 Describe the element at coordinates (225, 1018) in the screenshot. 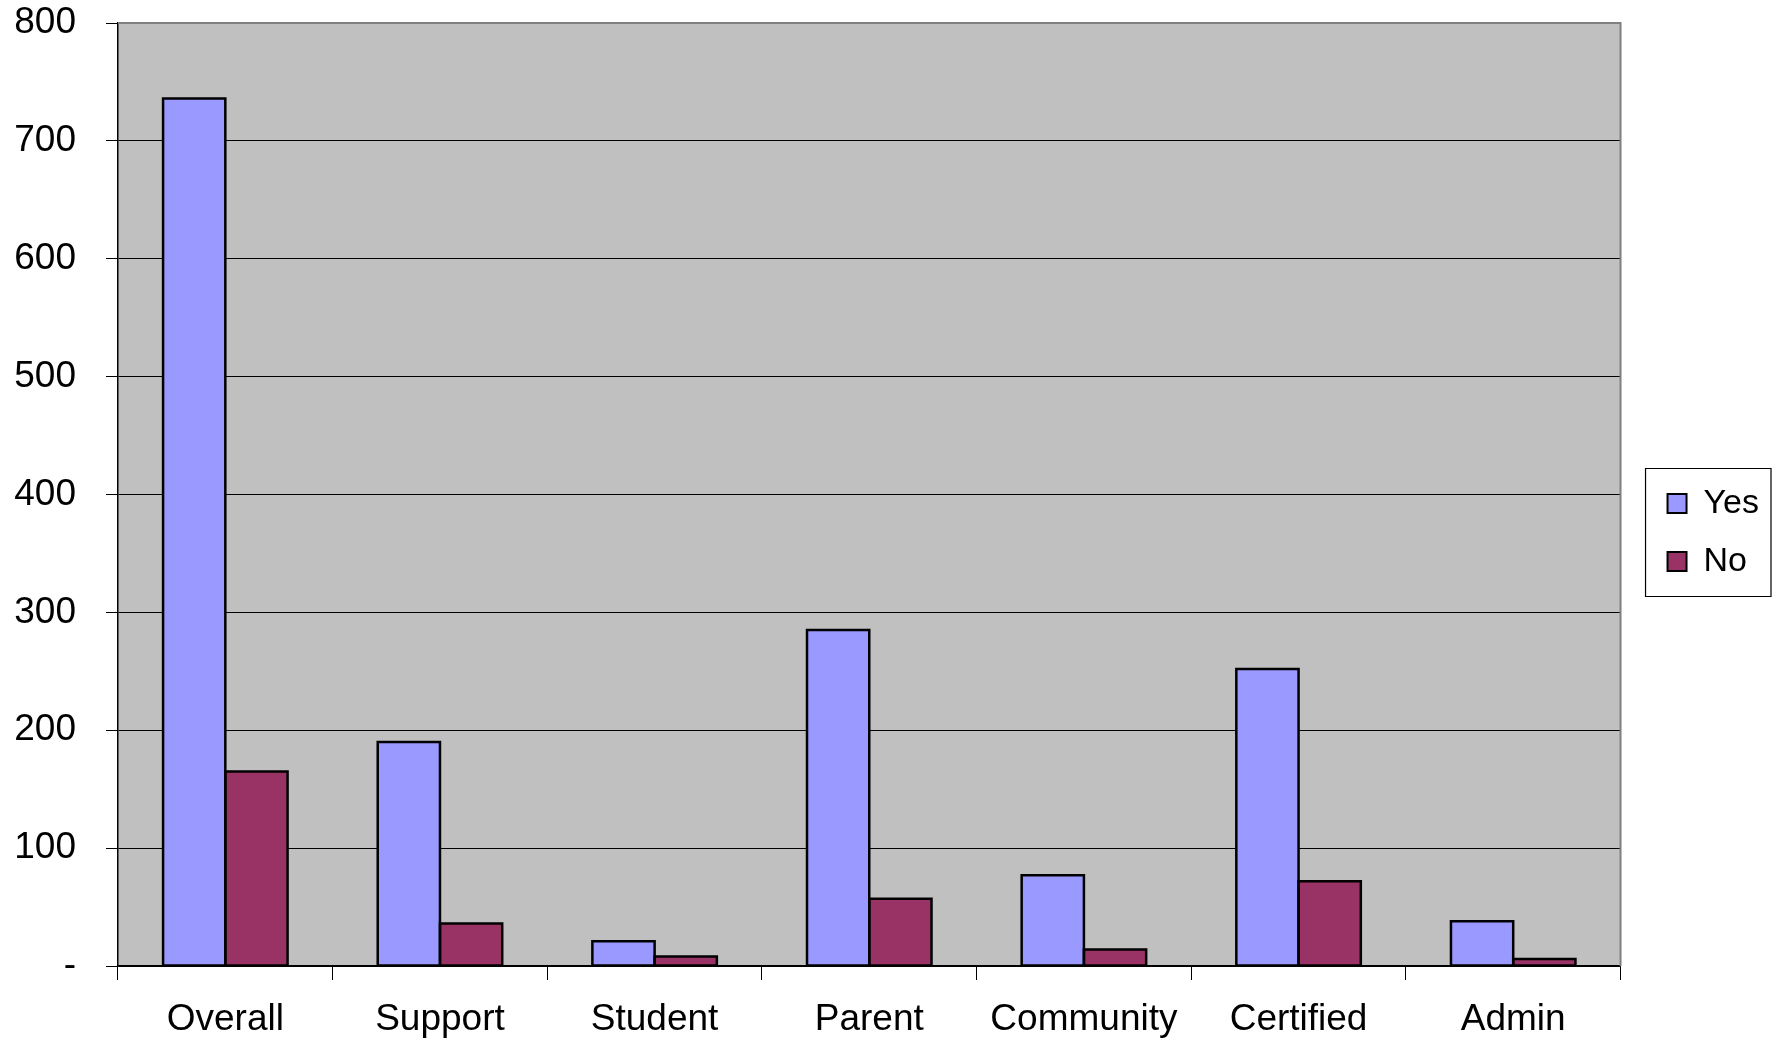

I see `x-tick-label: Overall` at that location.